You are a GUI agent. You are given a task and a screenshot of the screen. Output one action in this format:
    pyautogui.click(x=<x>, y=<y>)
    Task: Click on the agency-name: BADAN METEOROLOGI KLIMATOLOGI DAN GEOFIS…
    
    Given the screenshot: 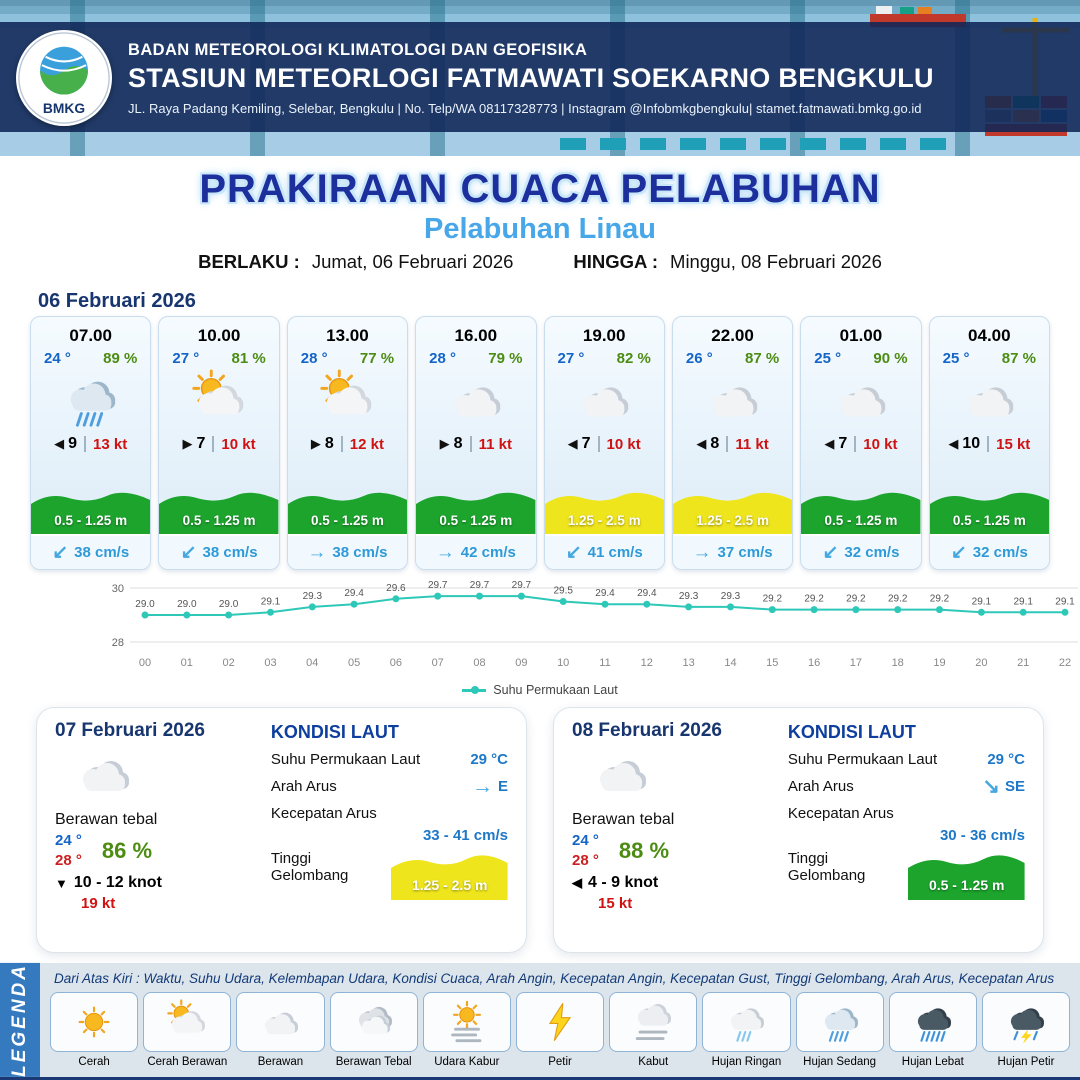 What is the action you would take?
    pyautogui.click(x=358, y=49)
    